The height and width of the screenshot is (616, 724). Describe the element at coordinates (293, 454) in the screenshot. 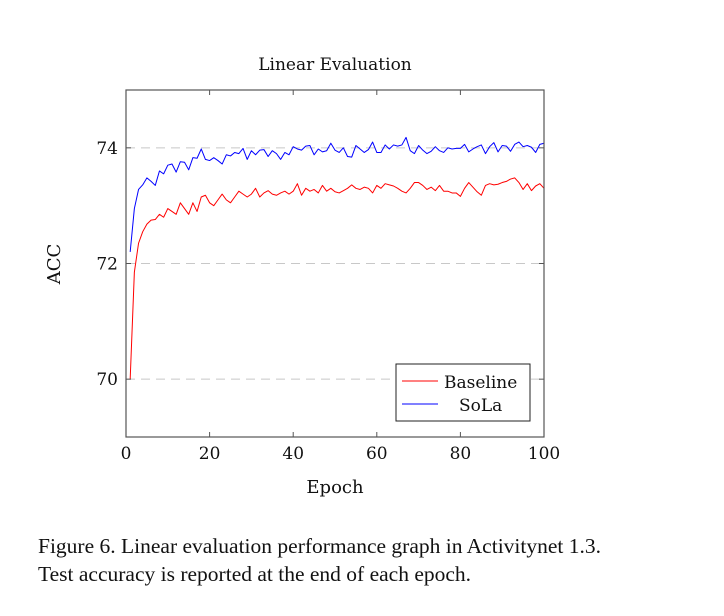

I see `x-tick-label: 40` at that location.